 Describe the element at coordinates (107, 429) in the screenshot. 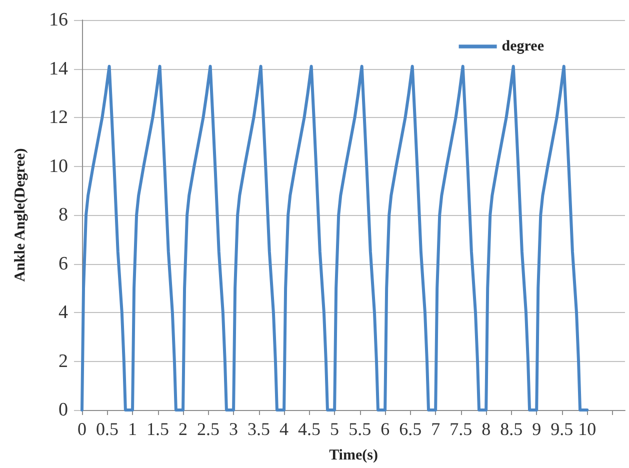

I see `x-tick-label: 0.5` at that location.